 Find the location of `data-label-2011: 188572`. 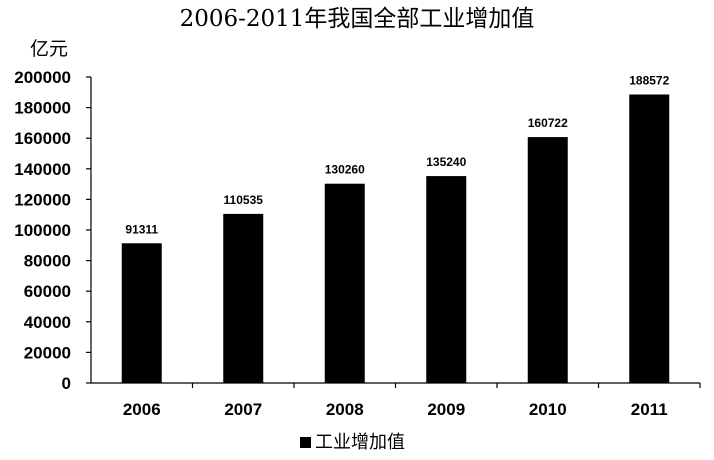

data-label-2011: 188572 is located at coordinates (649, 80).